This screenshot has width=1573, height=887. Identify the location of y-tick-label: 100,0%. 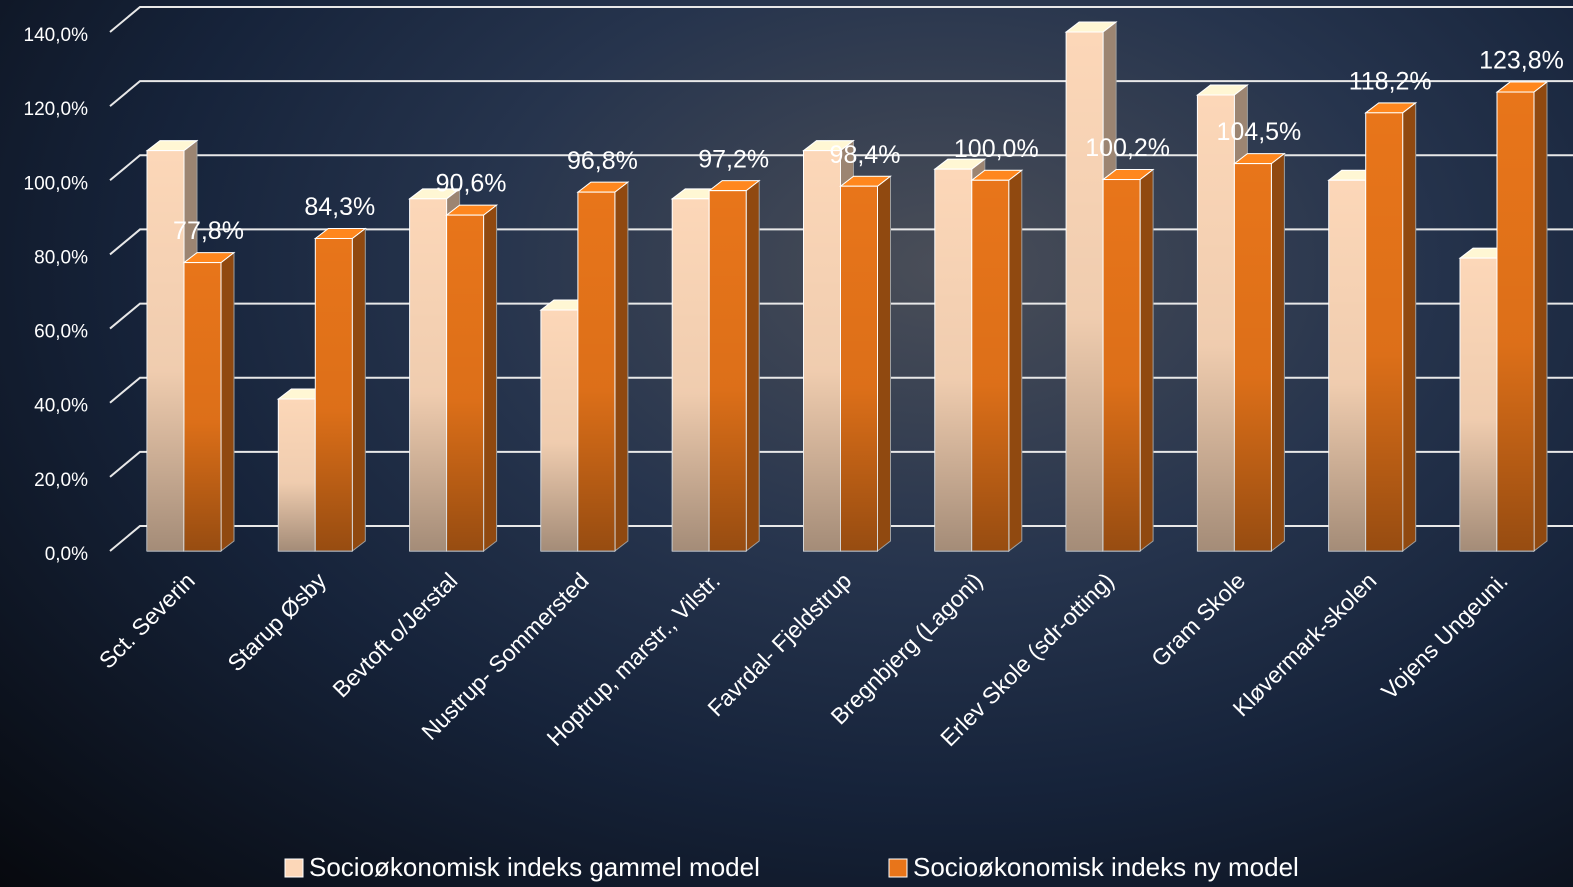
(56, 183).